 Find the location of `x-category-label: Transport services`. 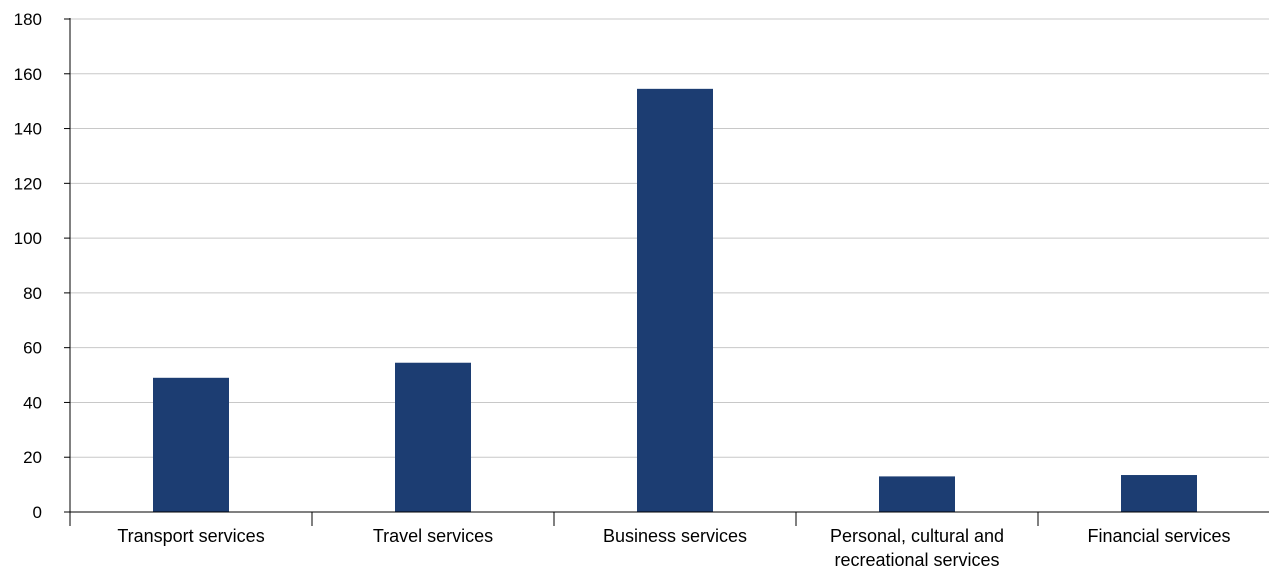

x-category-label: Transport services is located at coordinates (190, 536).